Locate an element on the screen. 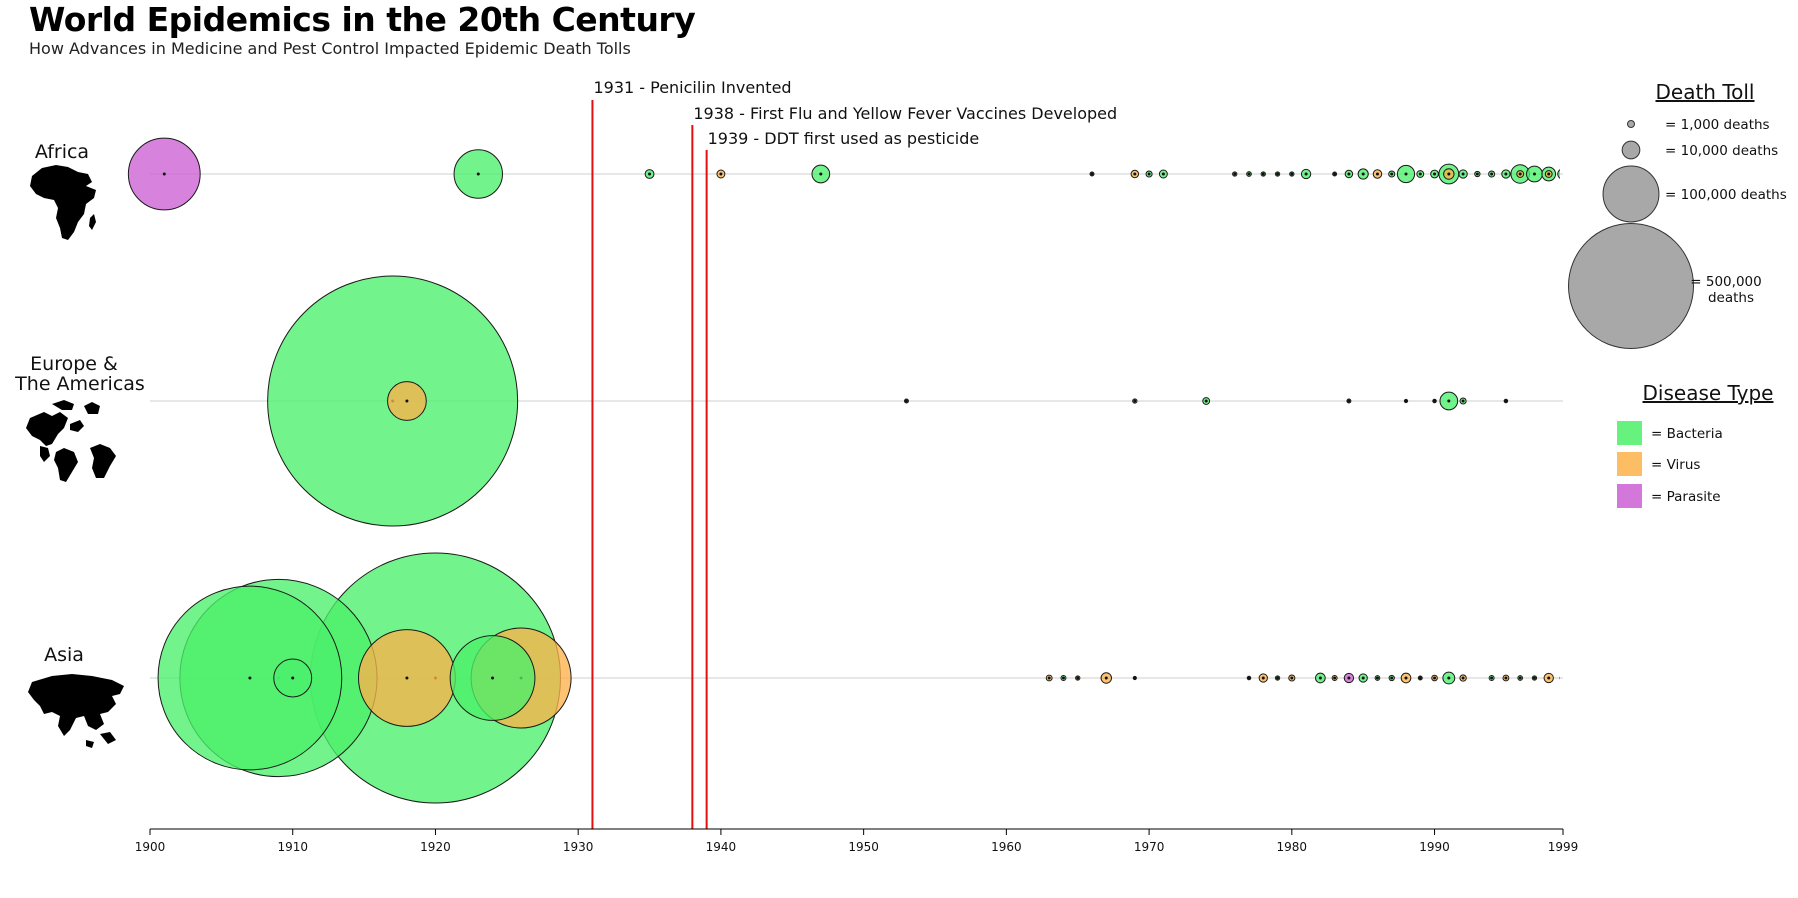  event-label: 1939 - DDT first used as pesticide is located at coordinates (844, 138).